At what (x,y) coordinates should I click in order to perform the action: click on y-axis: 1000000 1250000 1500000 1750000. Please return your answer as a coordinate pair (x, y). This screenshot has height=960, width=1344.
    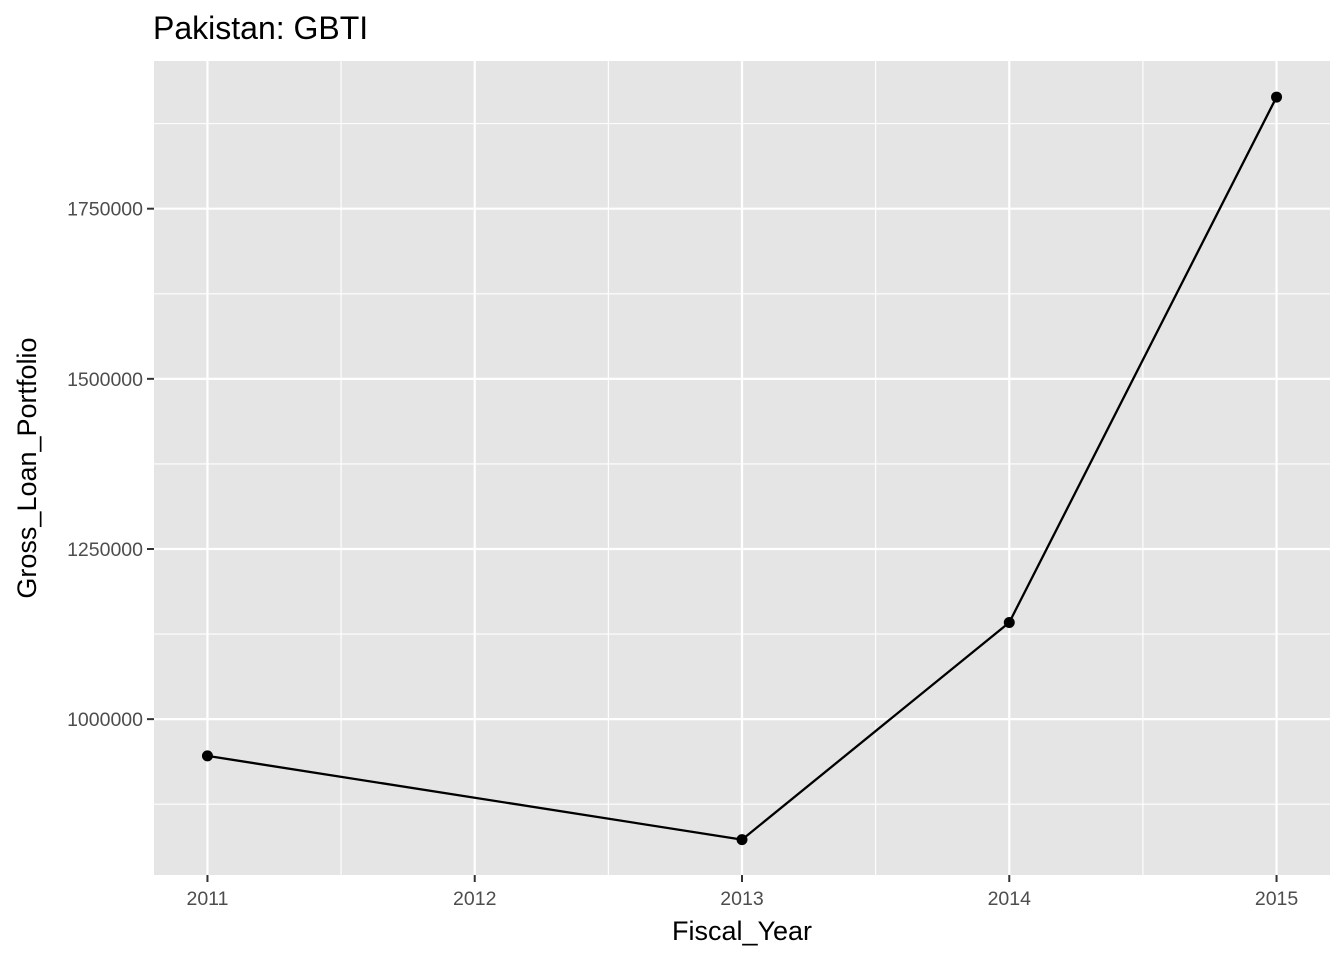
    Looking at the image, I should click on (110, 465).